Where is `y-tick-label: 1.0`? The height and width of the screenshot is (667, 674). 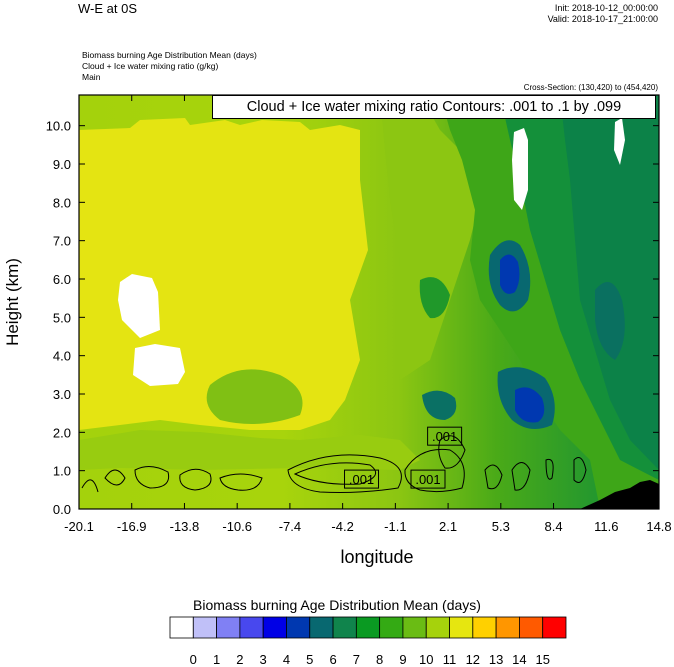 y-tick-label: 1.0 is located at coordinates (62, 471).